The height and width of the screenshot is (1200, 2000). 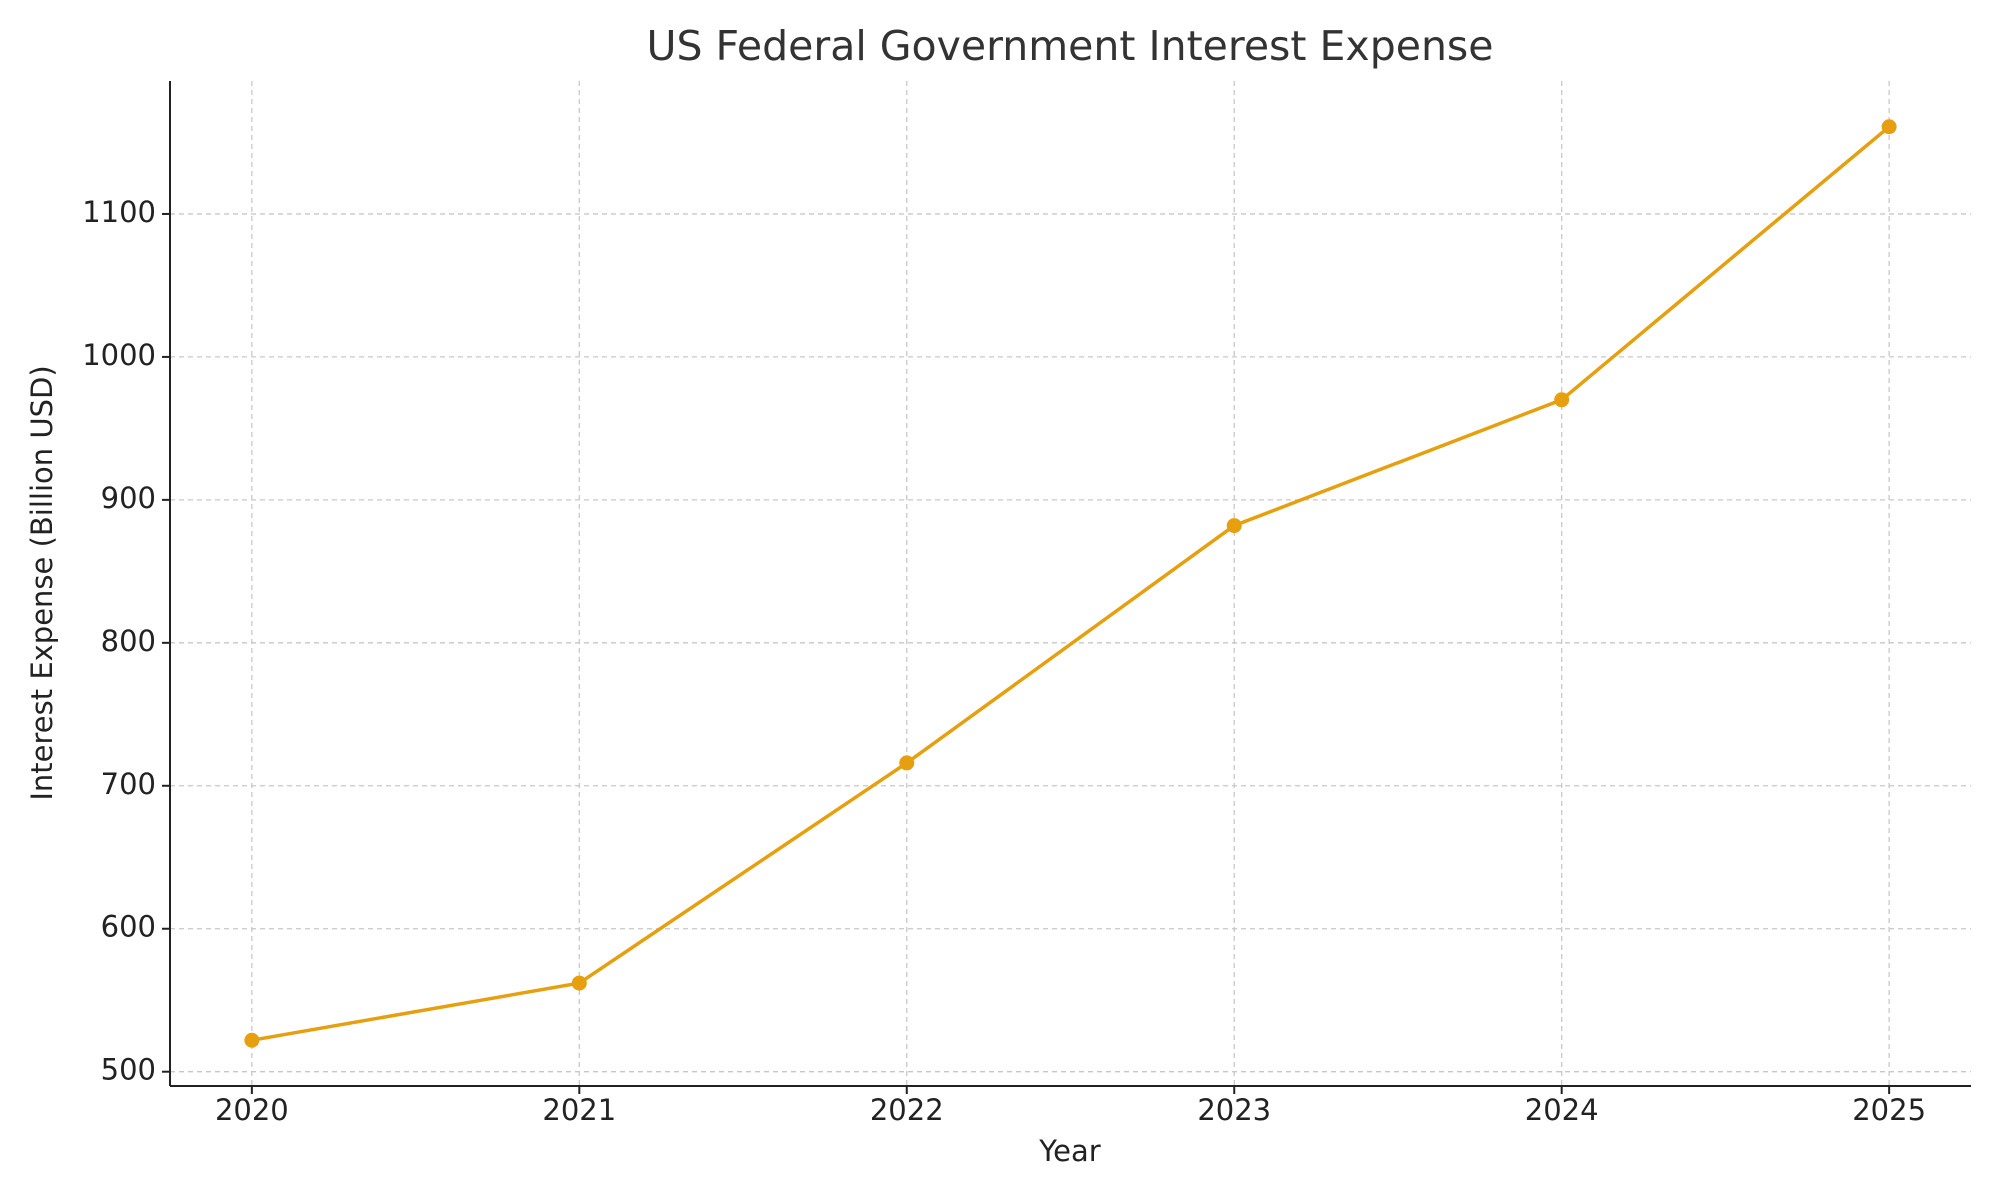 What do you see at coordinates (42, 582) in the screenshot?
I see `y-axis-label: Interest Expense (Billion USD)` at bounding box center [42, 582].